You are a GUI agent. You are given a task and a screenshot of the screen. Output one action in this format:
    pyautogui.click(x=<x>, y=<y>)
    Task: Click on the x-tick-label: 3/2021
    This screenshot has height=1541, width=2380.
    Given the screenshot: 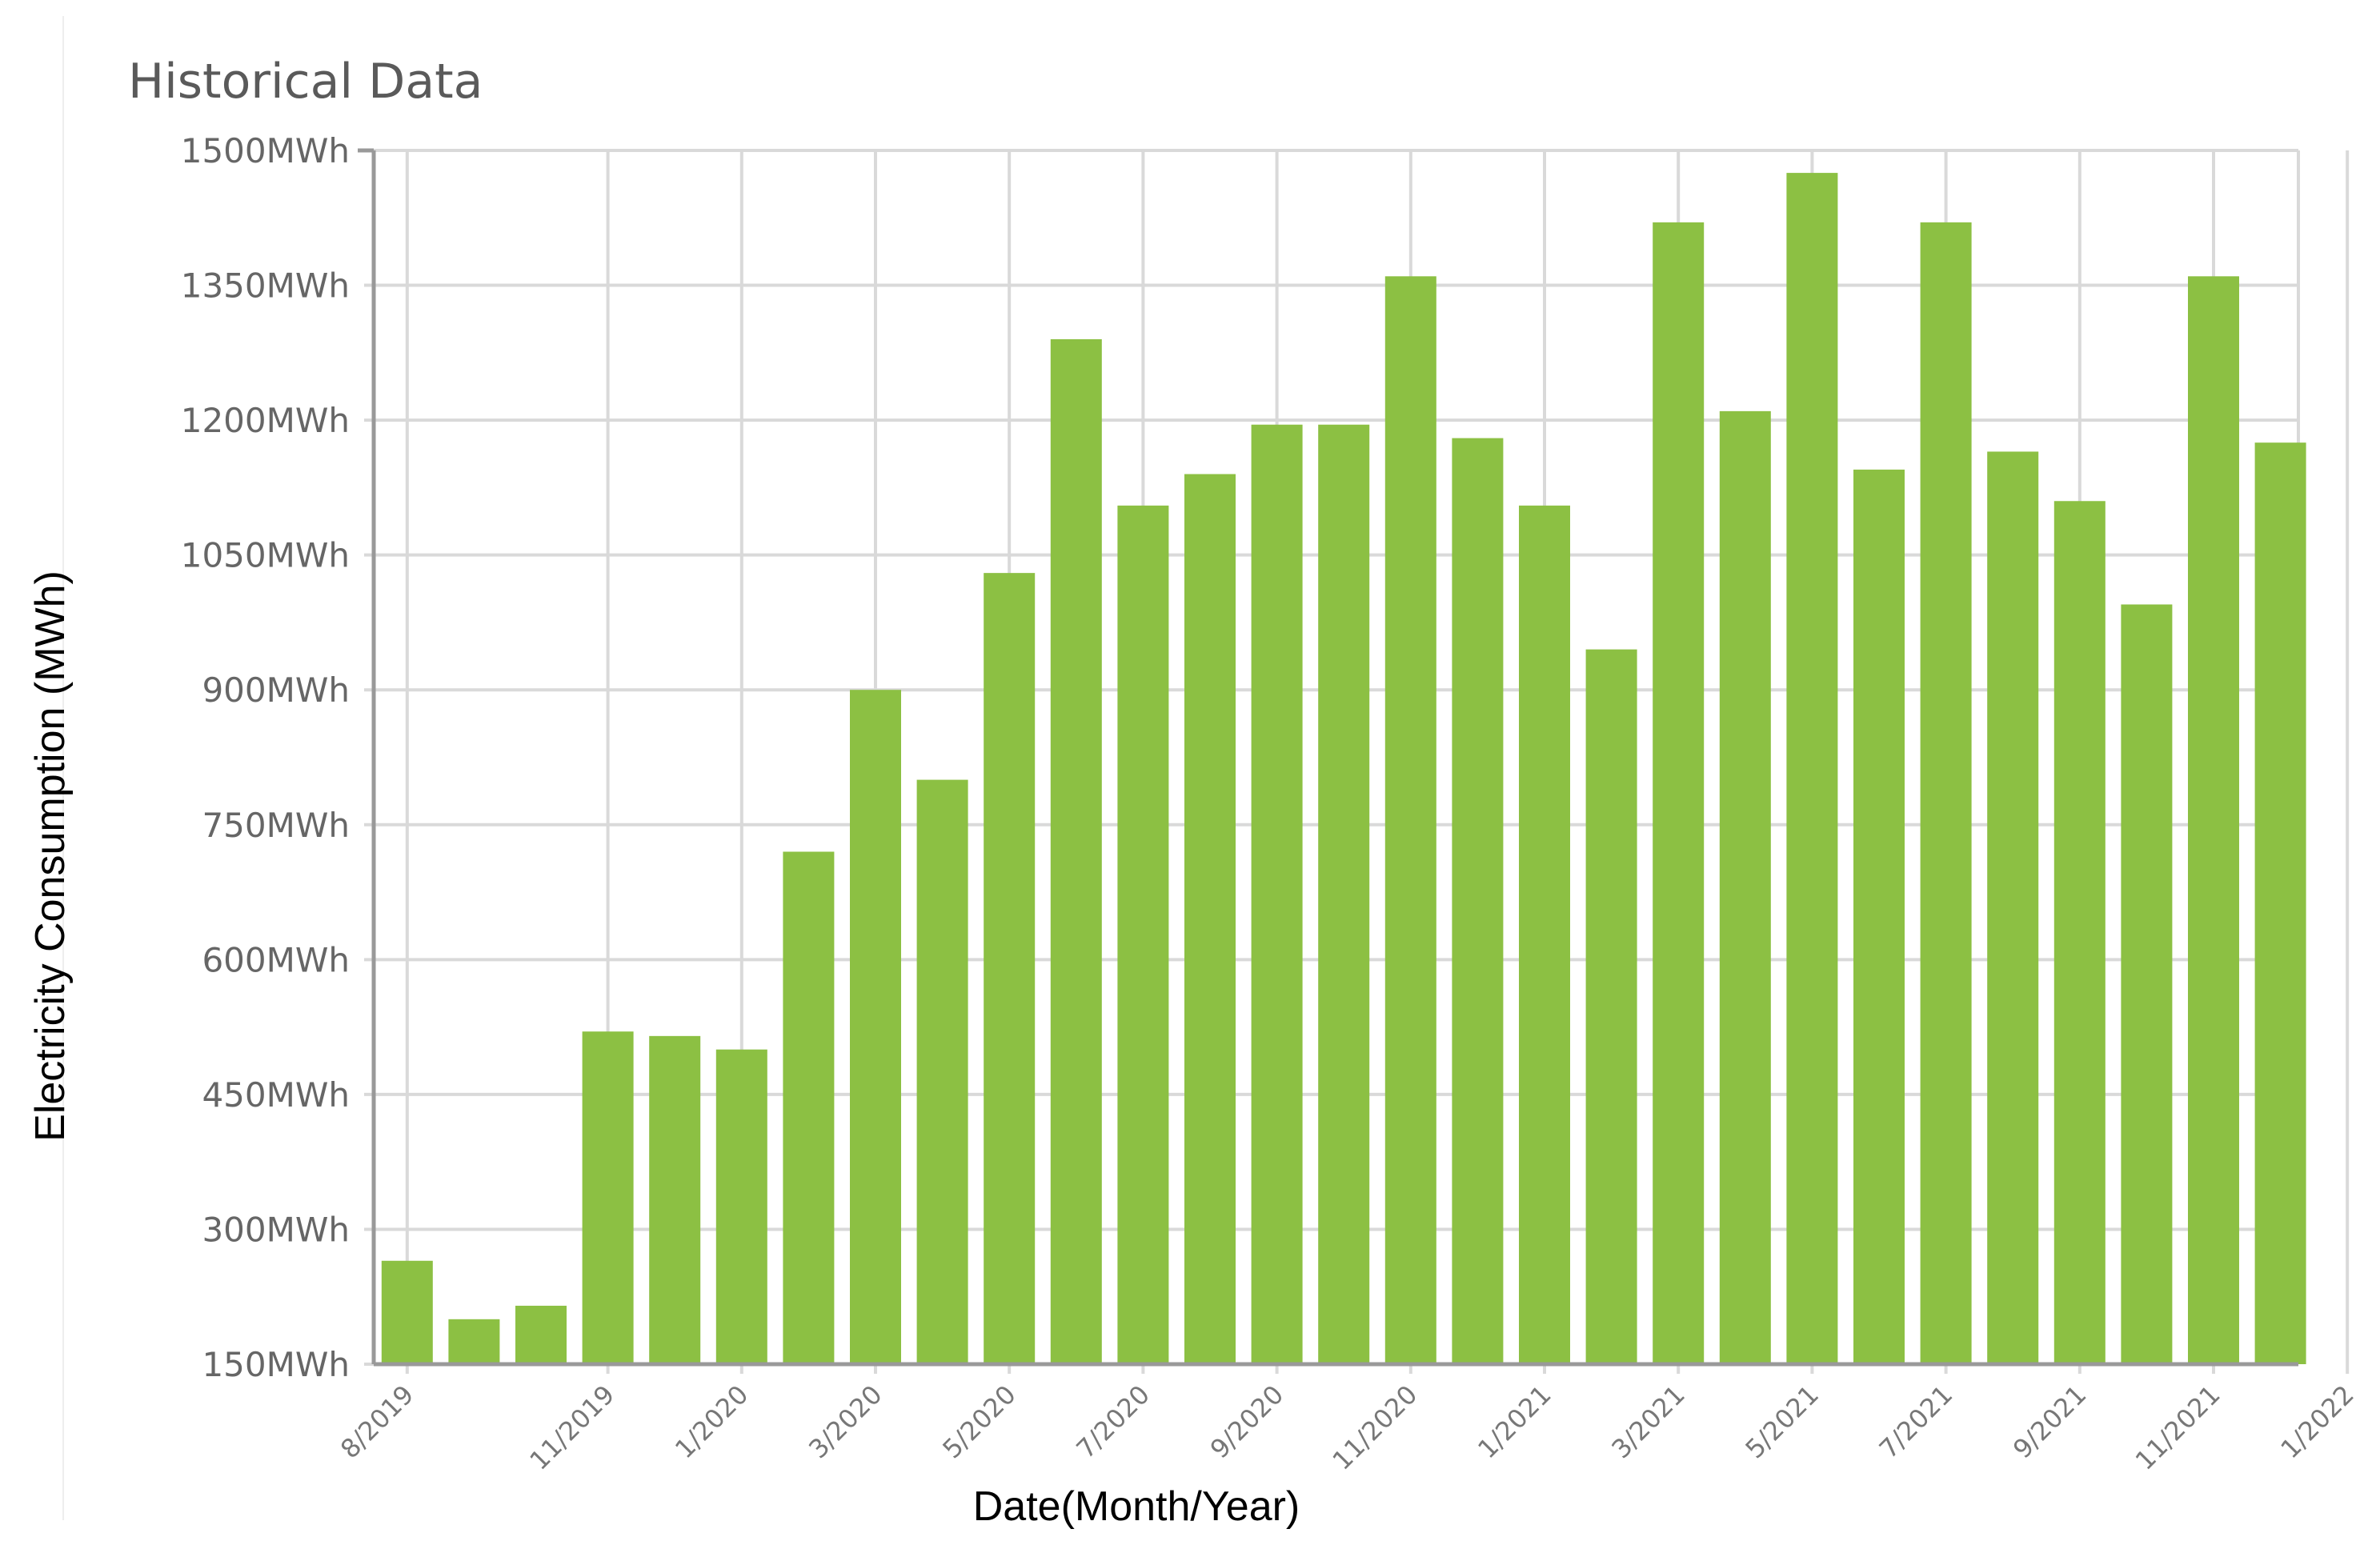 What is the action you would take?
    pyautogui.click(x=1647, y=1421)
    